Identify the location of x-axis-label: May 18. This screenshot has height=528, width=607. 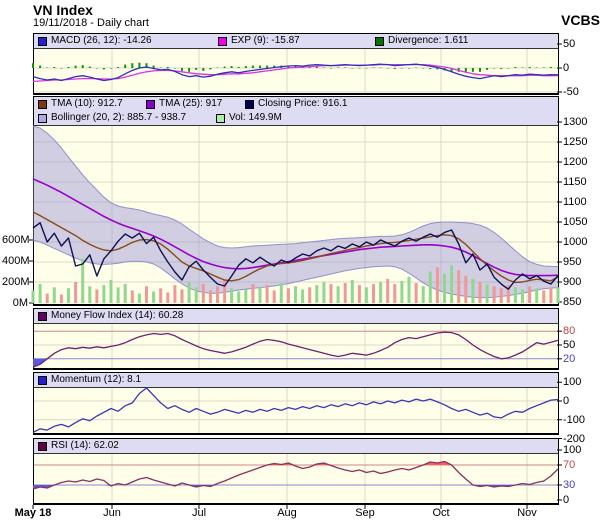
(33, 513).